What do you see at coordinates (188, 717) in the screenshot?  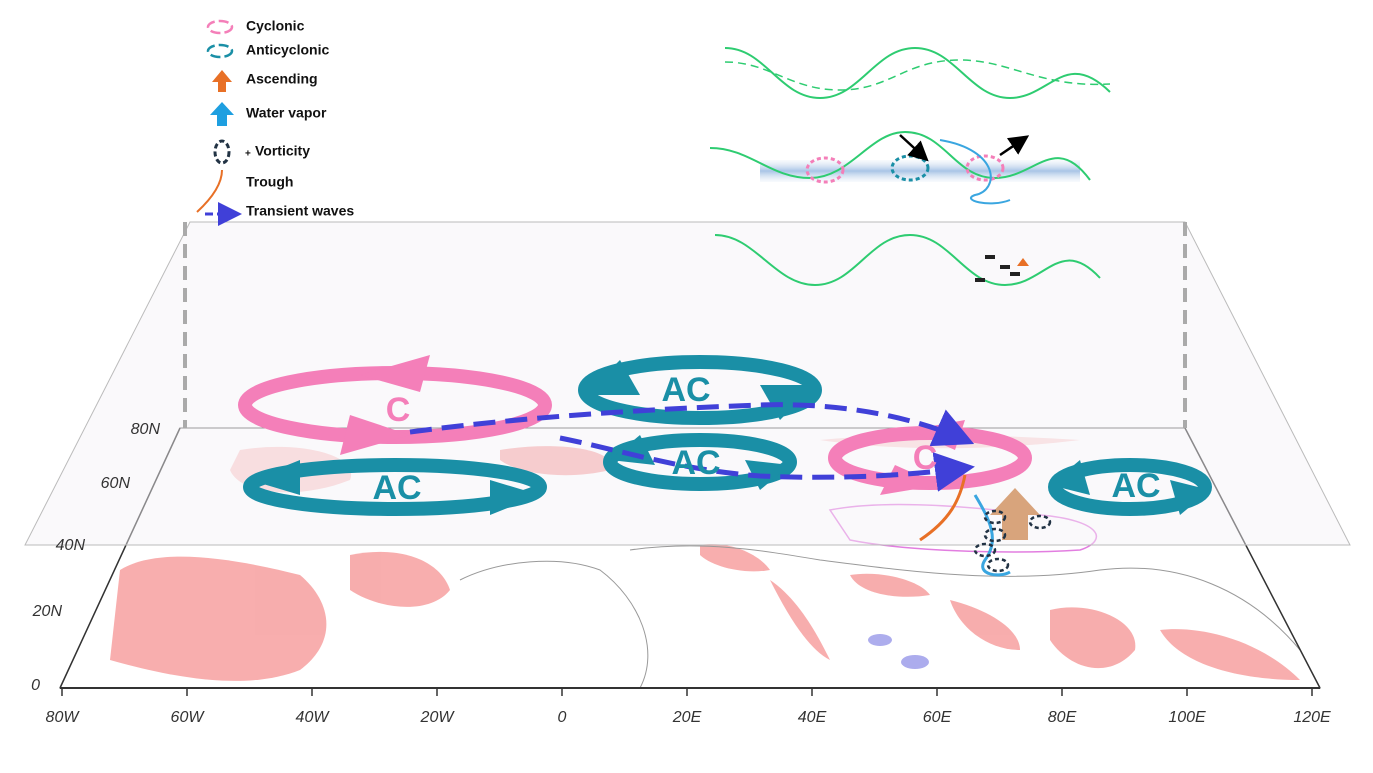 I see `lon-tick-label: 60W` at bounding box center [188, 717].